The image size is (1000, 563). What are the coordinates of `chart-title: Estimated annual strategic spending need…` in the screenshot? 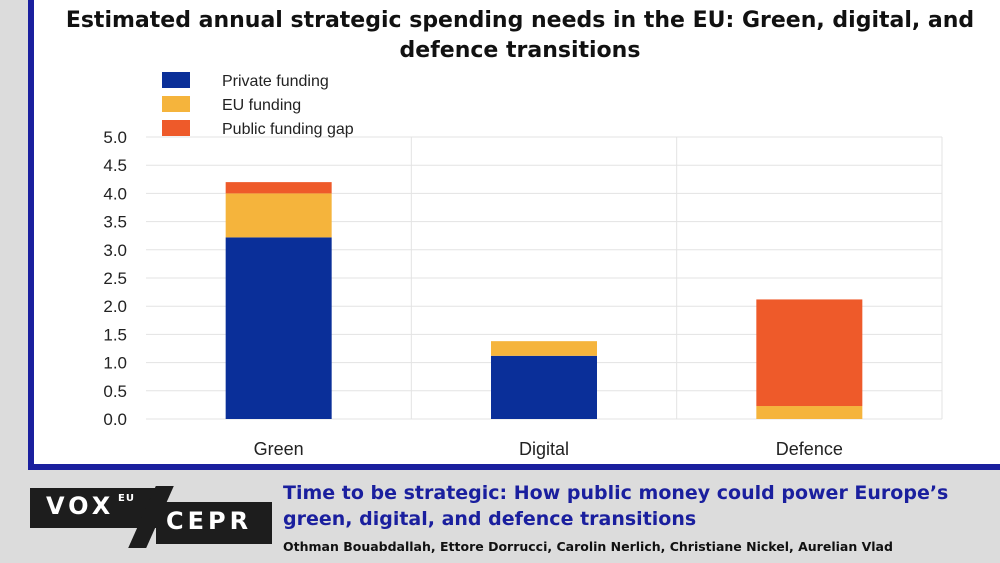 It's located at (520, 35).